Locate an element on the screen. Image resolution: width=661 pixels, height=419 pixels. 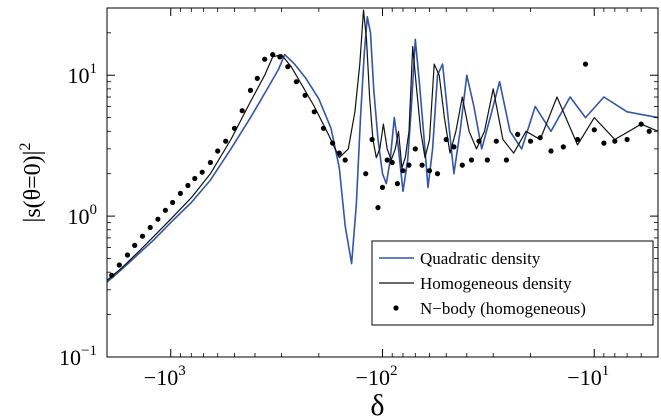
y-tick-label: 10¹ is located at coordinates (83, 74).